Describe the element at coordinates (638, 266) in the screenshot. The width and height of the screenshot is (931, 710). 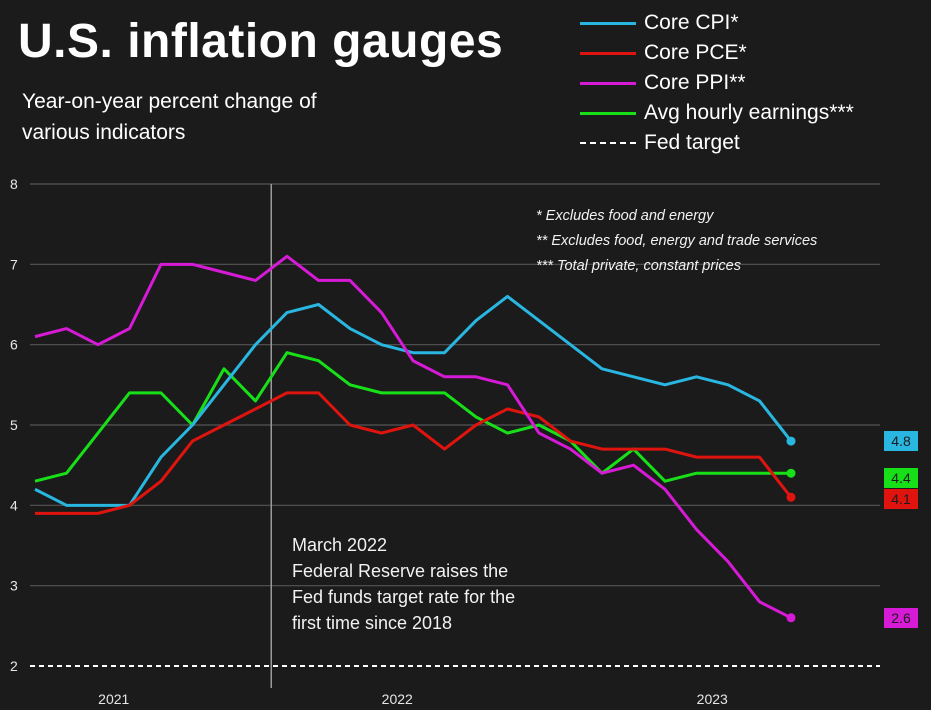
I see `footnote-earnings: *** Total private, constant prices` at that location.